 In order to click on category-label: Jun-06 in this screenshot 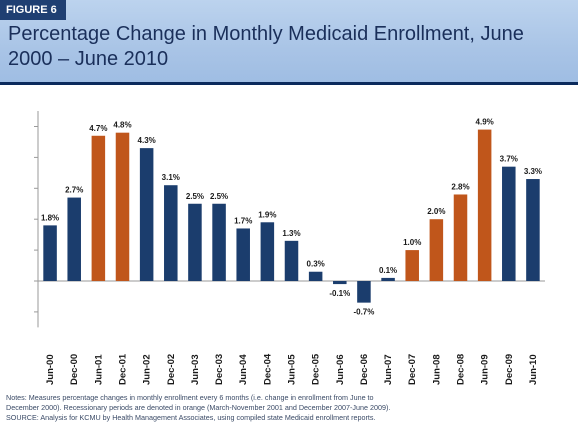, I will do `click(340, 369)`.